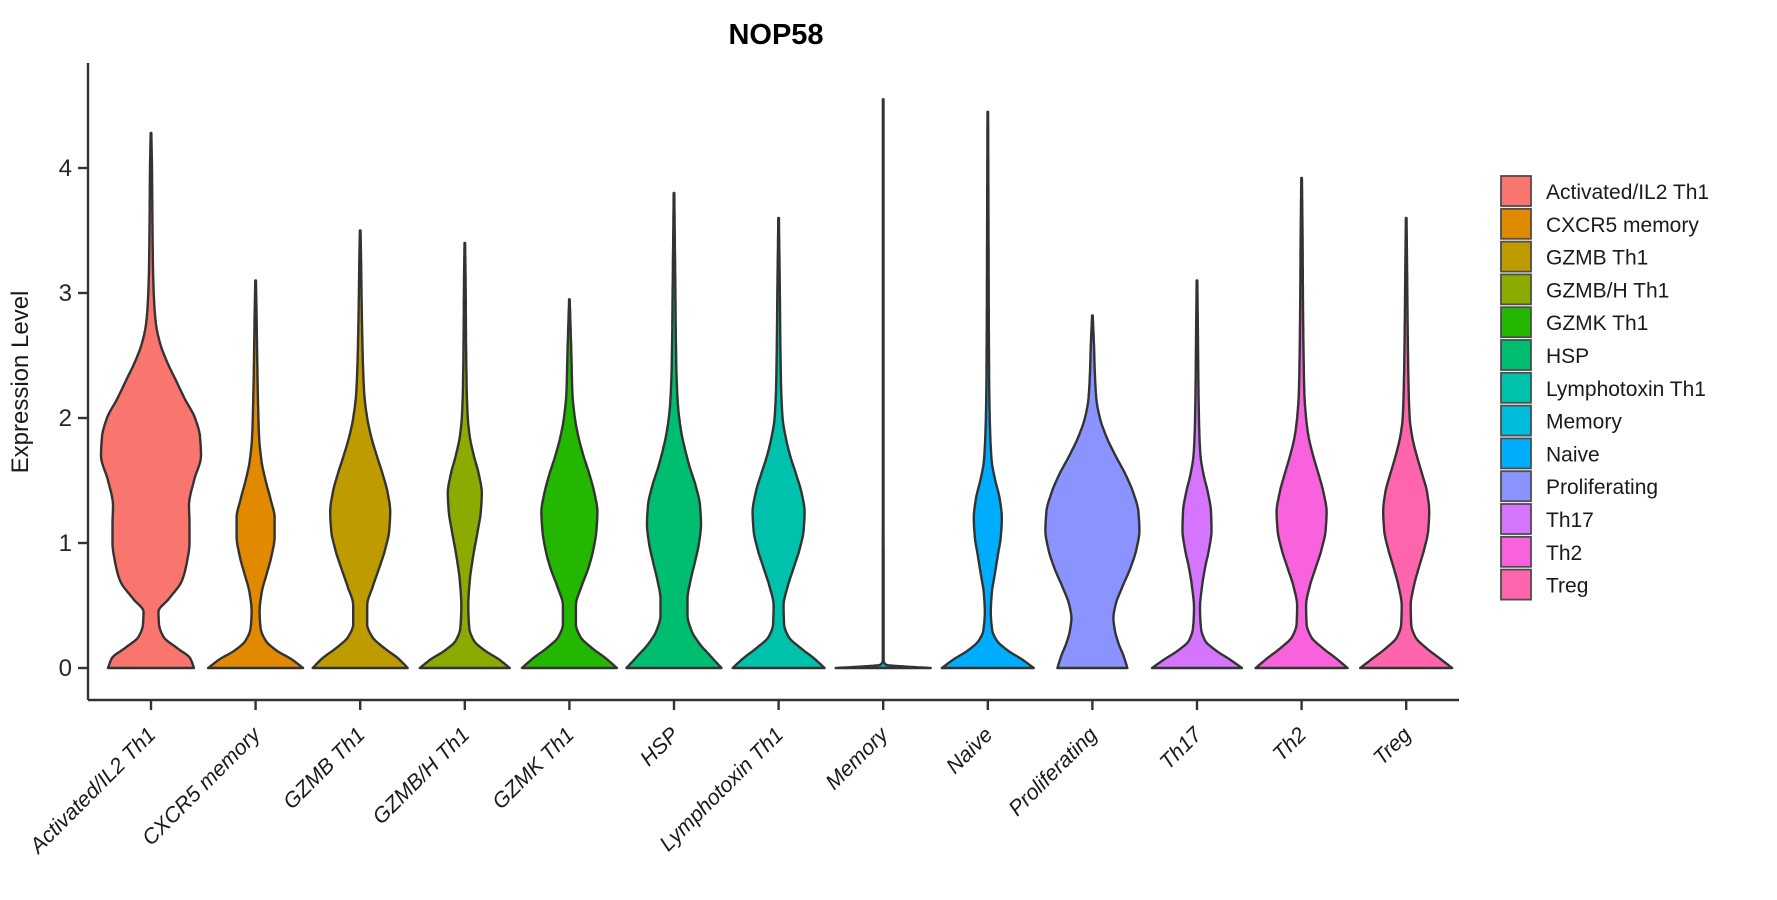  What do you see at coordinates (360, 449) in the screenshot?
I see `violin-gzmb-th1` at bounding box center [360, 449].